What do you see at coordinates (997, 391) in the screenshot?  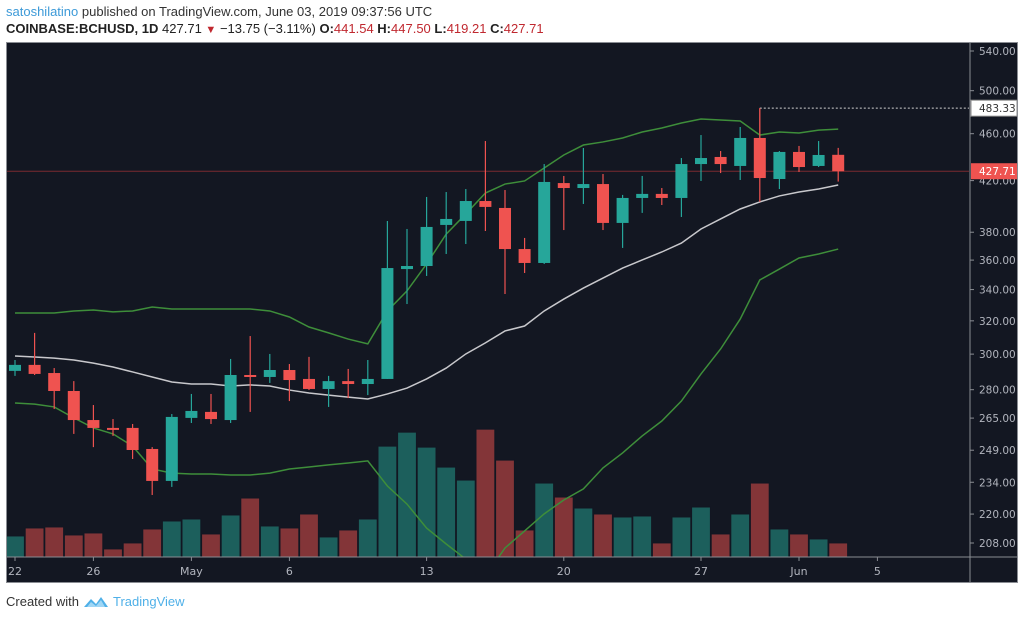 I see `price-tick-label: 280.00` at bounding box center [997, 391].